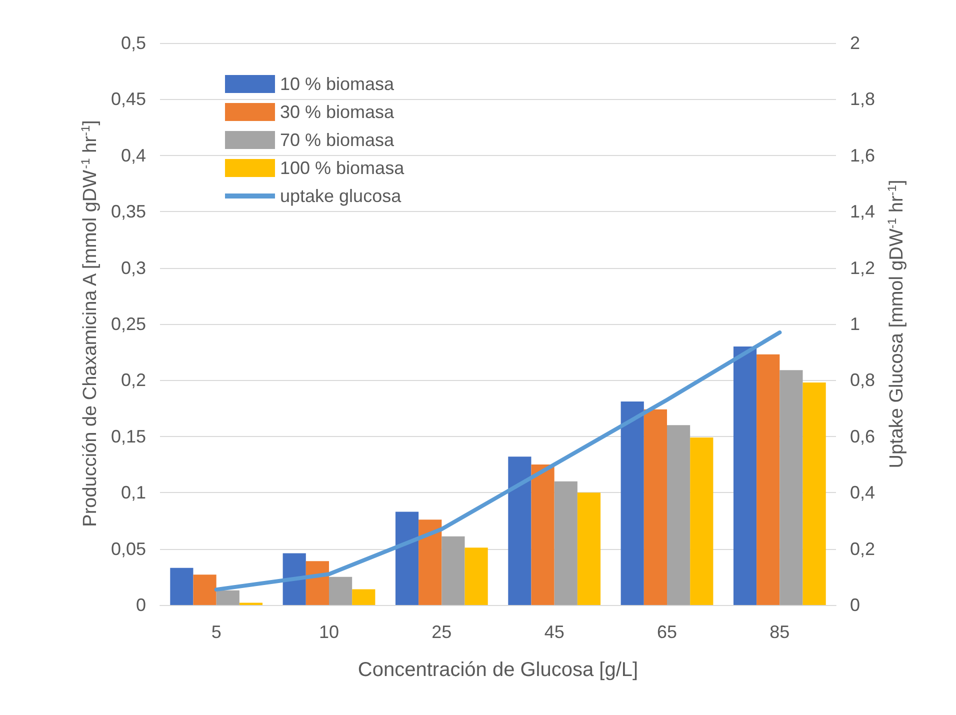  I want to click on y2-tick-label: 2, so click(855, 43).